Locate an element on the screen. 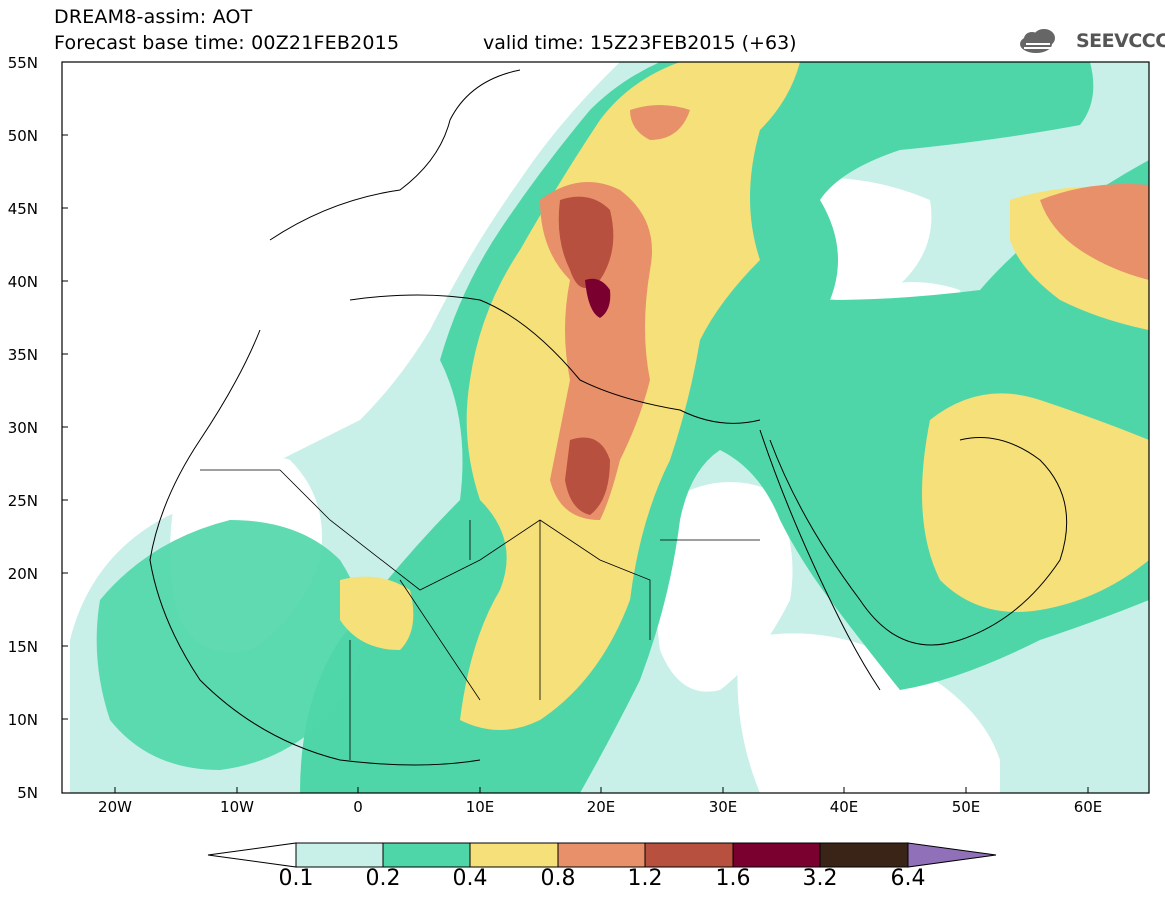 The height and width of the screenshot is (905, 1165). lat-label: 45N is located at coordinates (22, 209).